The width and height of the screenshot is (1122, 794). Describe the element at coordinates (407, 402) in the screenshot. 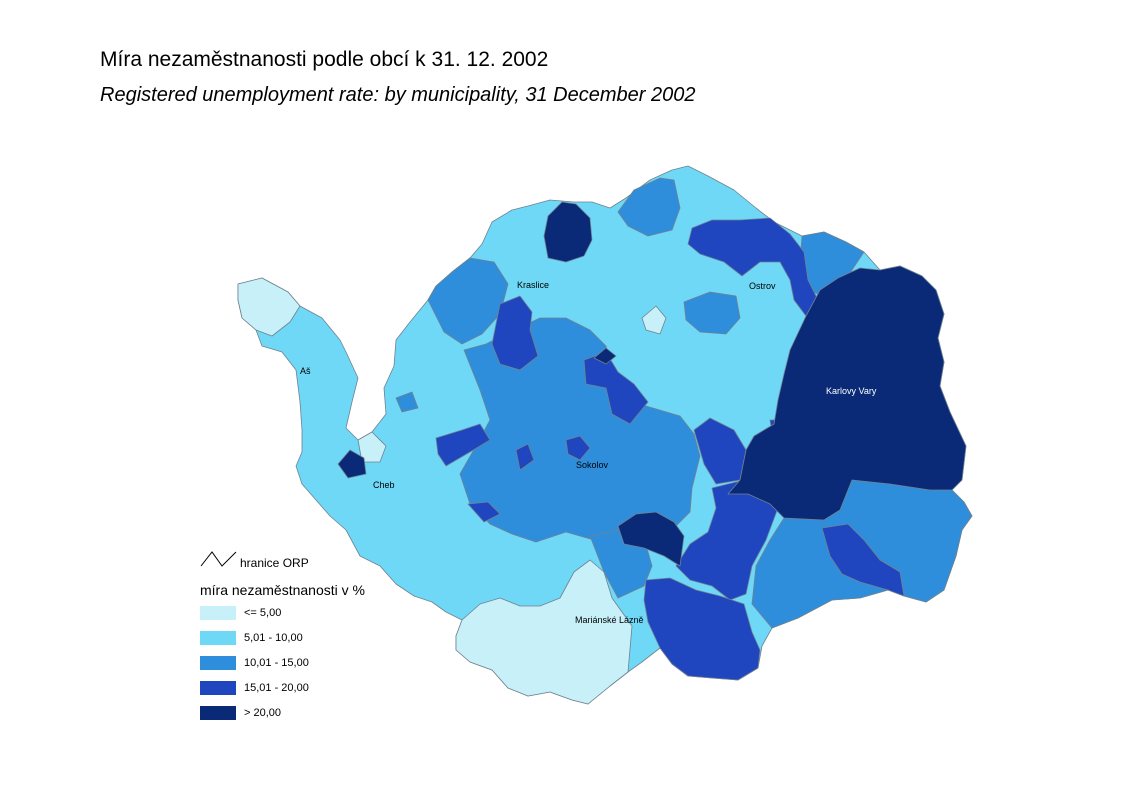

I see `region-class3-westpatch` at that location.